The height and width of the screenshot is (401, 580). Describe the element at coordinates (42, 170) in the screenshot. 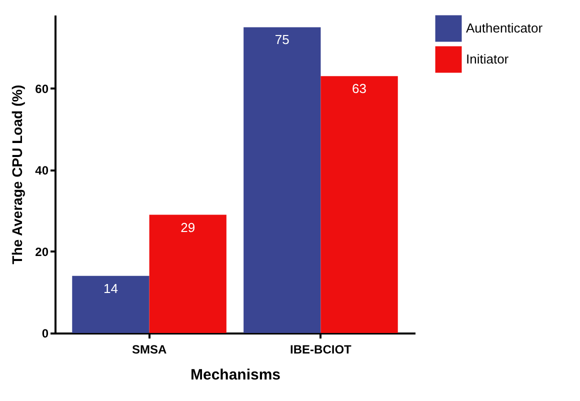

I see `y-tick-label: 40` at that location.